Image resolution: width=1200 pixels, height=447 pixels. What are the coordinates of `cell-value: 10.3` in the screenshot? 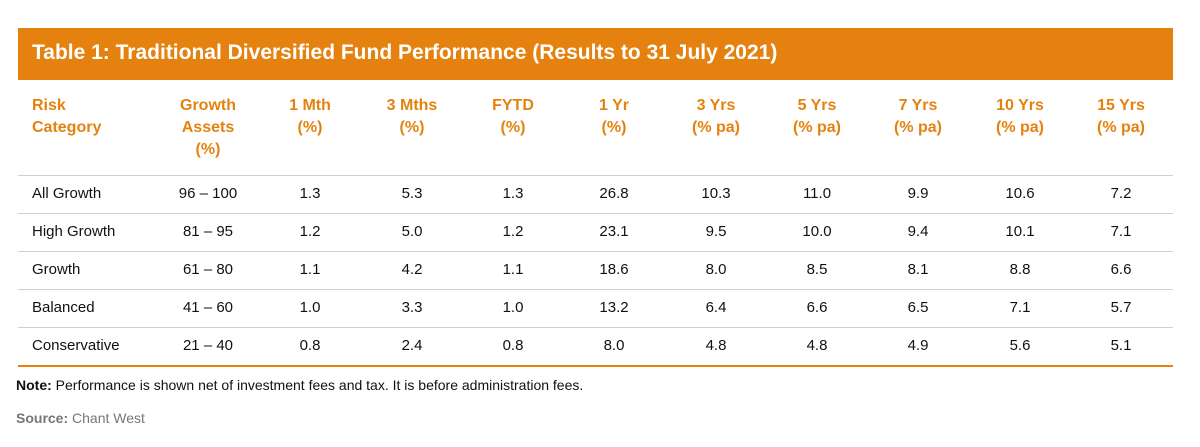 It's located at (716, 193).